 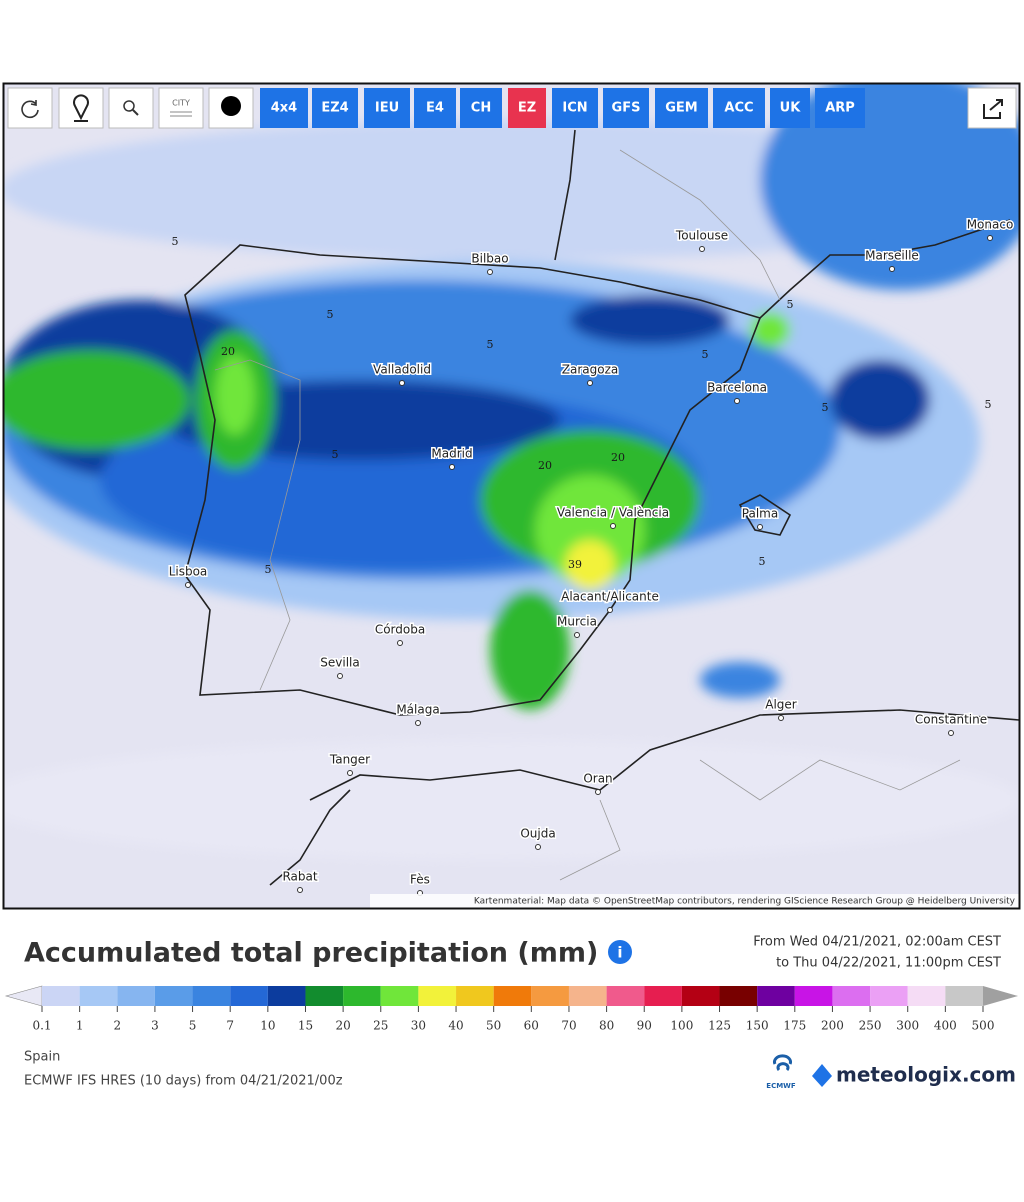 What do you see at coordinates (155, 1026) in the screenshot?
I see `legend-label: 3` at bounding box center [155, 1026].